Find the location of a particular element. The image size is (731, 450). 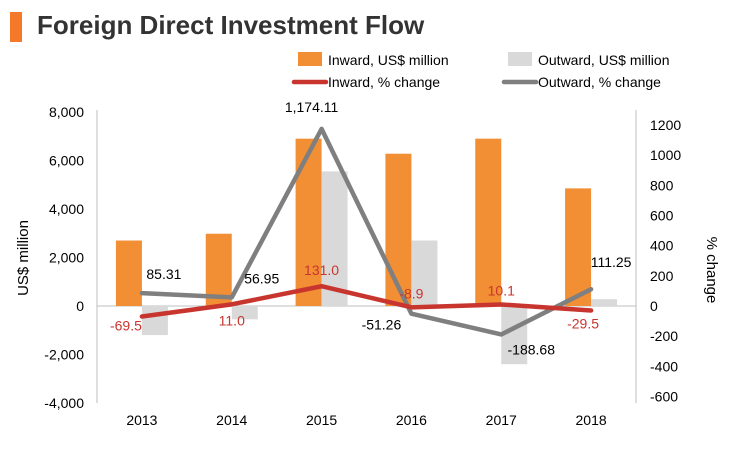

y-tick-label: 2,000 is located at coordinates (66, 258).